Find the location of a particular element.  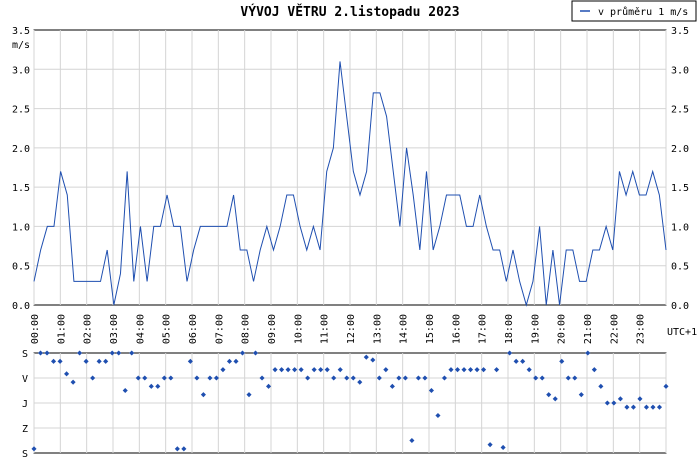

x-tick-label: 08:00 is located at coordinates (246, 329).